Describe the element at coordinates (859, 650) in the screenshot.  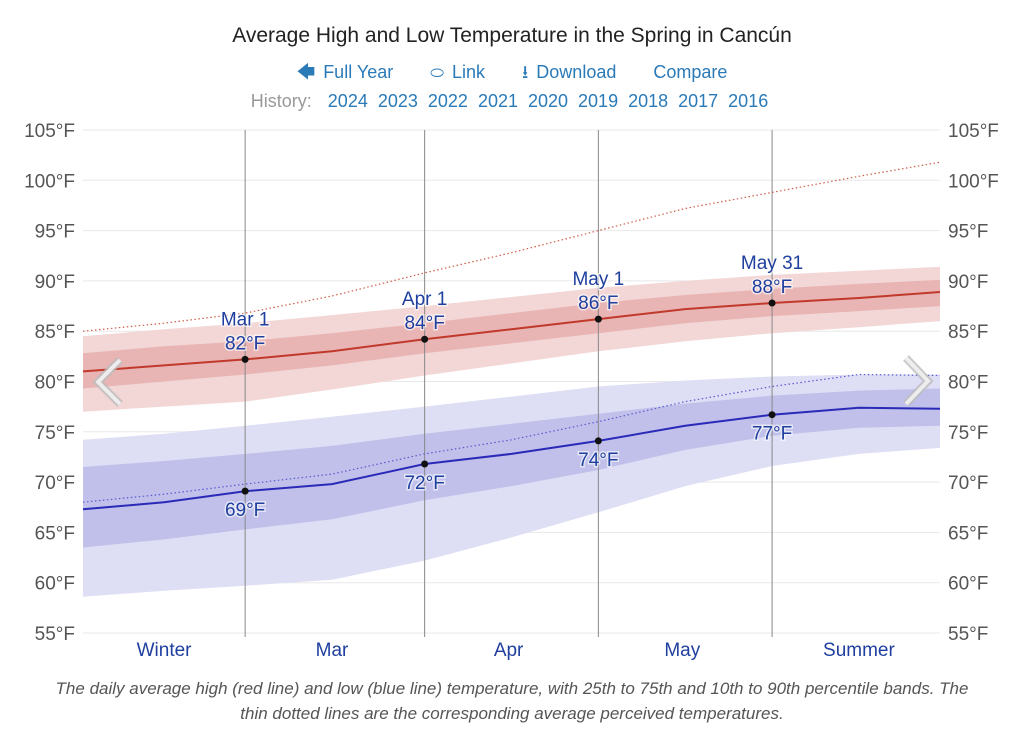
I see `x-axis-label: Summer` at that location.